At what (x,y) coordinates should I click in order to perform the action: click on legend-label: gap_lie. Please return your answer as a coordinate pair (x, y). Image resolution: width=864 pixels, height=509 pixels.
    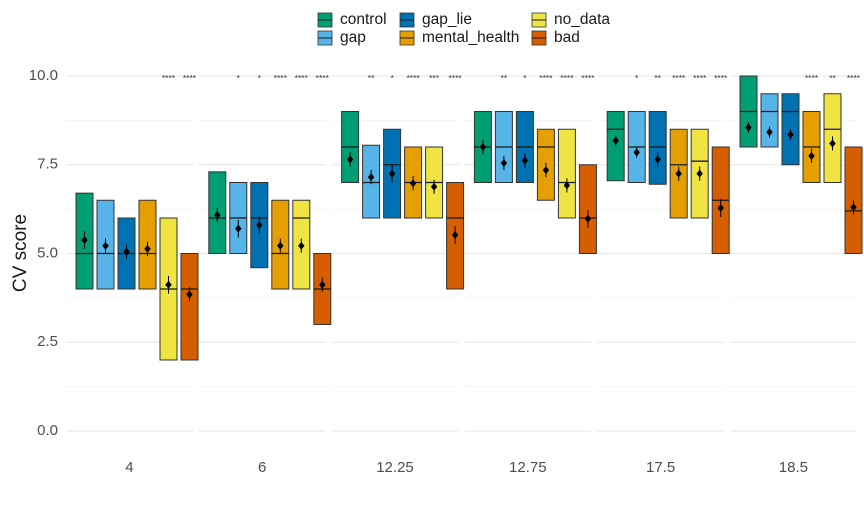
    Looking at the image, I should click on (447, 19).